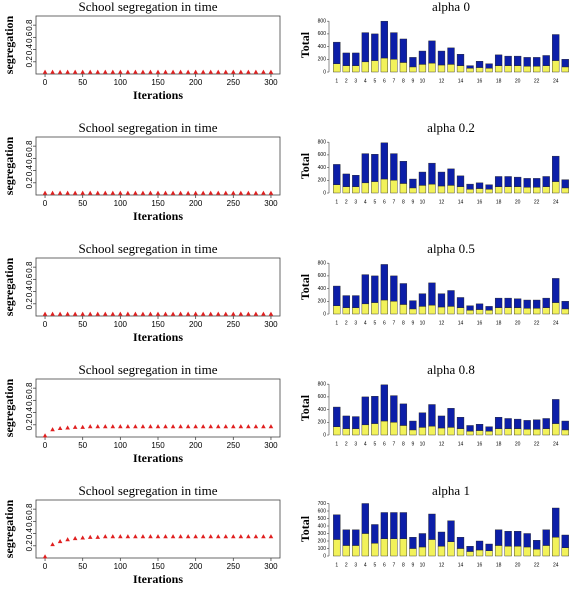 The image size is (576, 600). I want to click on x-tick-label: 22, so click(537, 565).